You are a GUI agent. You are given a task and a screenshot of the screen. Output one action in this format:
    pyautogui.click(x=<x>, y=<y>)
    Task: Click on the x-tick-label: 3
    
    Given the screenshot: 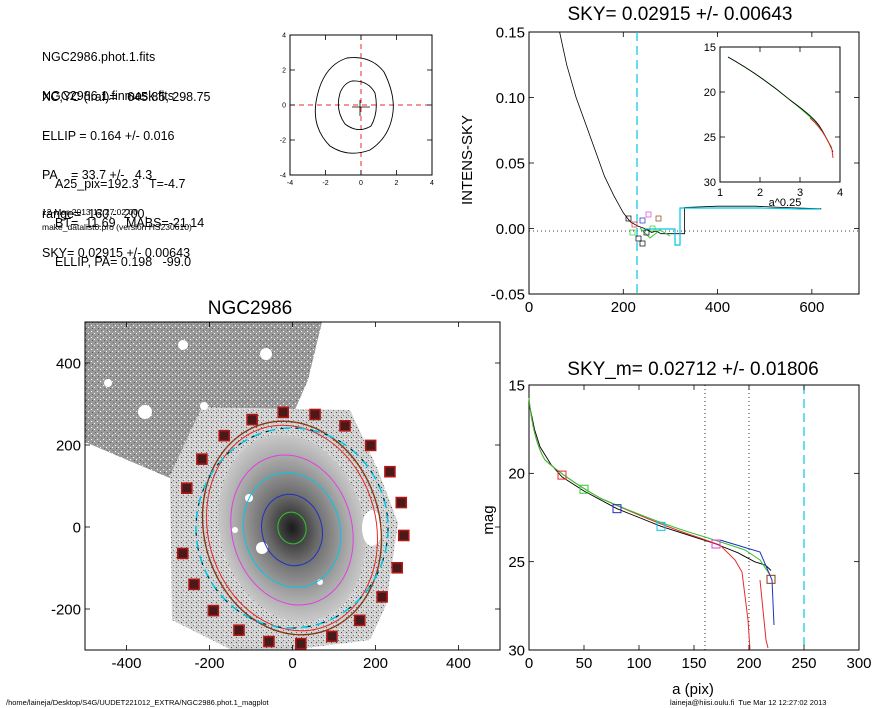 What is the action you would take?
    pyautogui.click(x=800, y=193)
    